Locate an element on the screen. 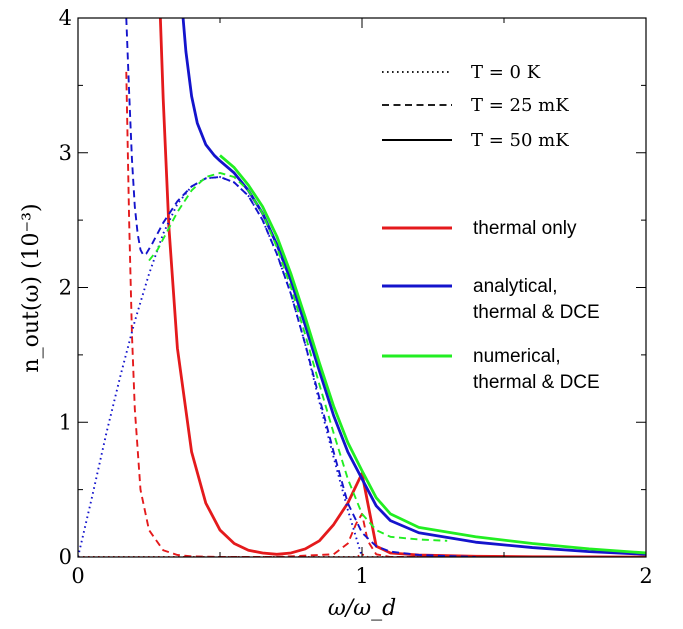  x-tick-label-0: 0 is located at coordinates (77, 576).